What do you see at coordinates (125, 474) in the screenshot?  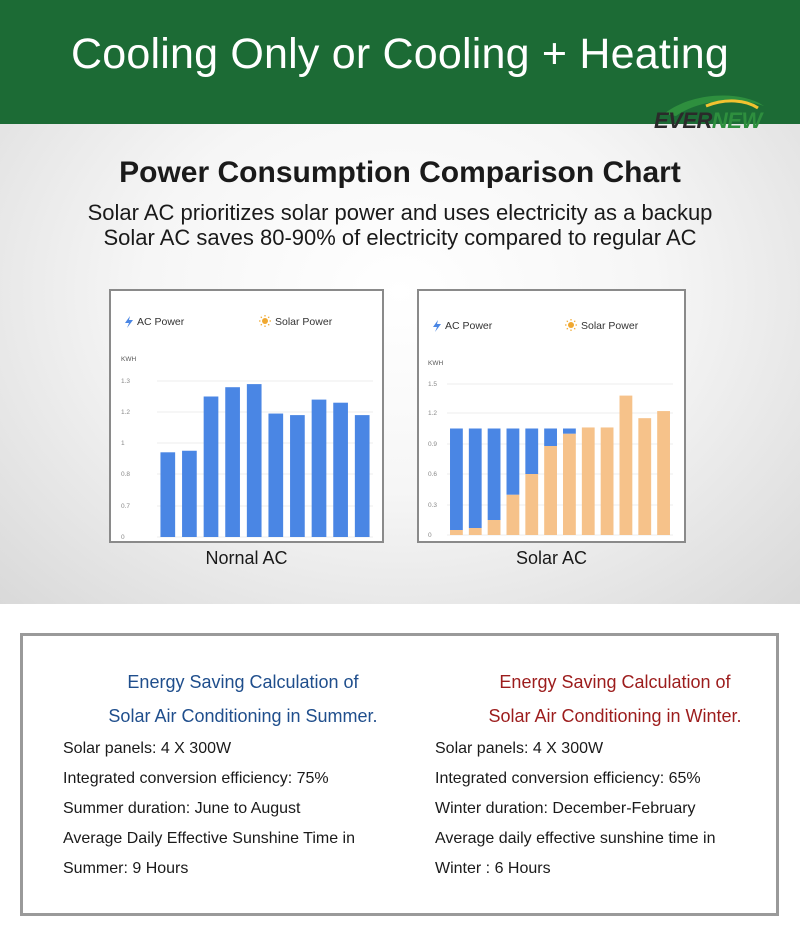 I see `y-tick-label: 0.8` at bounding box center [125, 474].